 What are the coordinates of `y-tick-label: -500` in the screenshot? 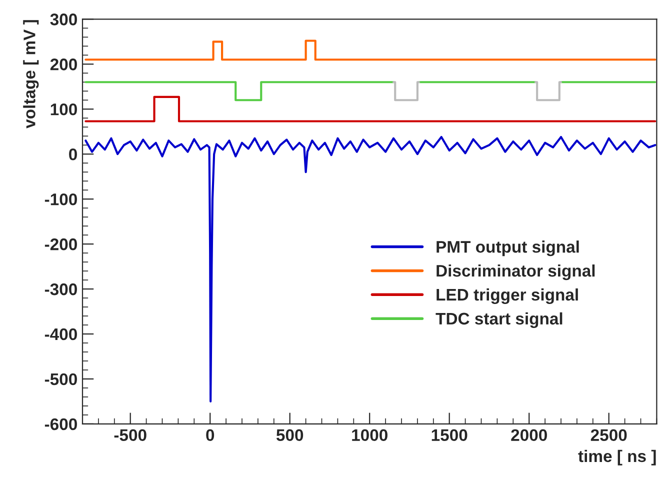 It's located at (60, 379).